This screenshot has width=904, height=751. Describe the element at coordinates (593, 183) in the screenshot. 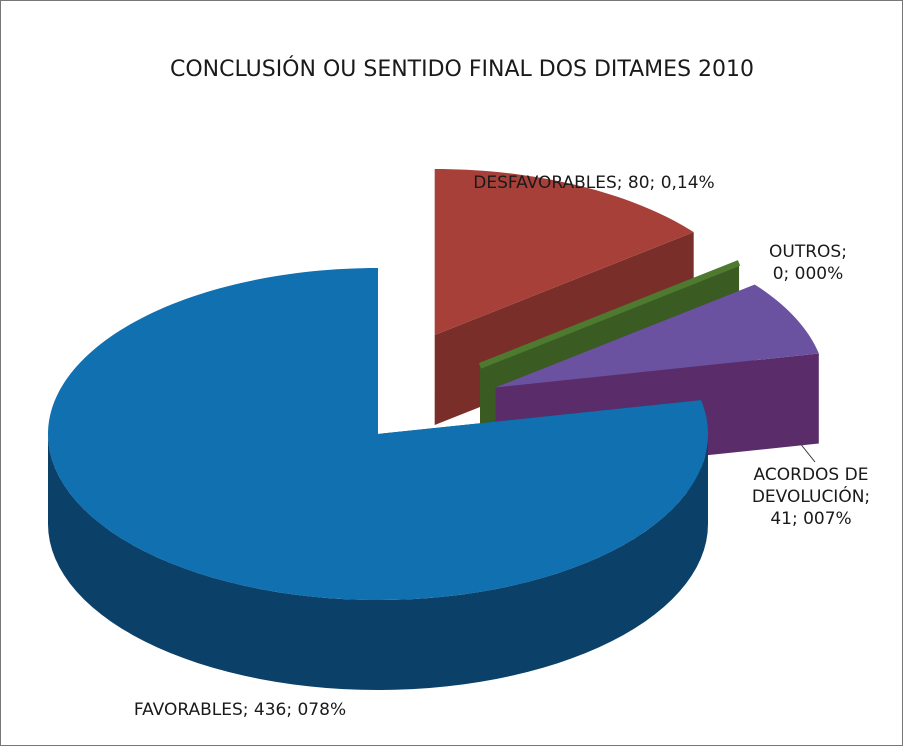

I see `data-label: DESFAVORABLES; 80; 0,14%` at that location.